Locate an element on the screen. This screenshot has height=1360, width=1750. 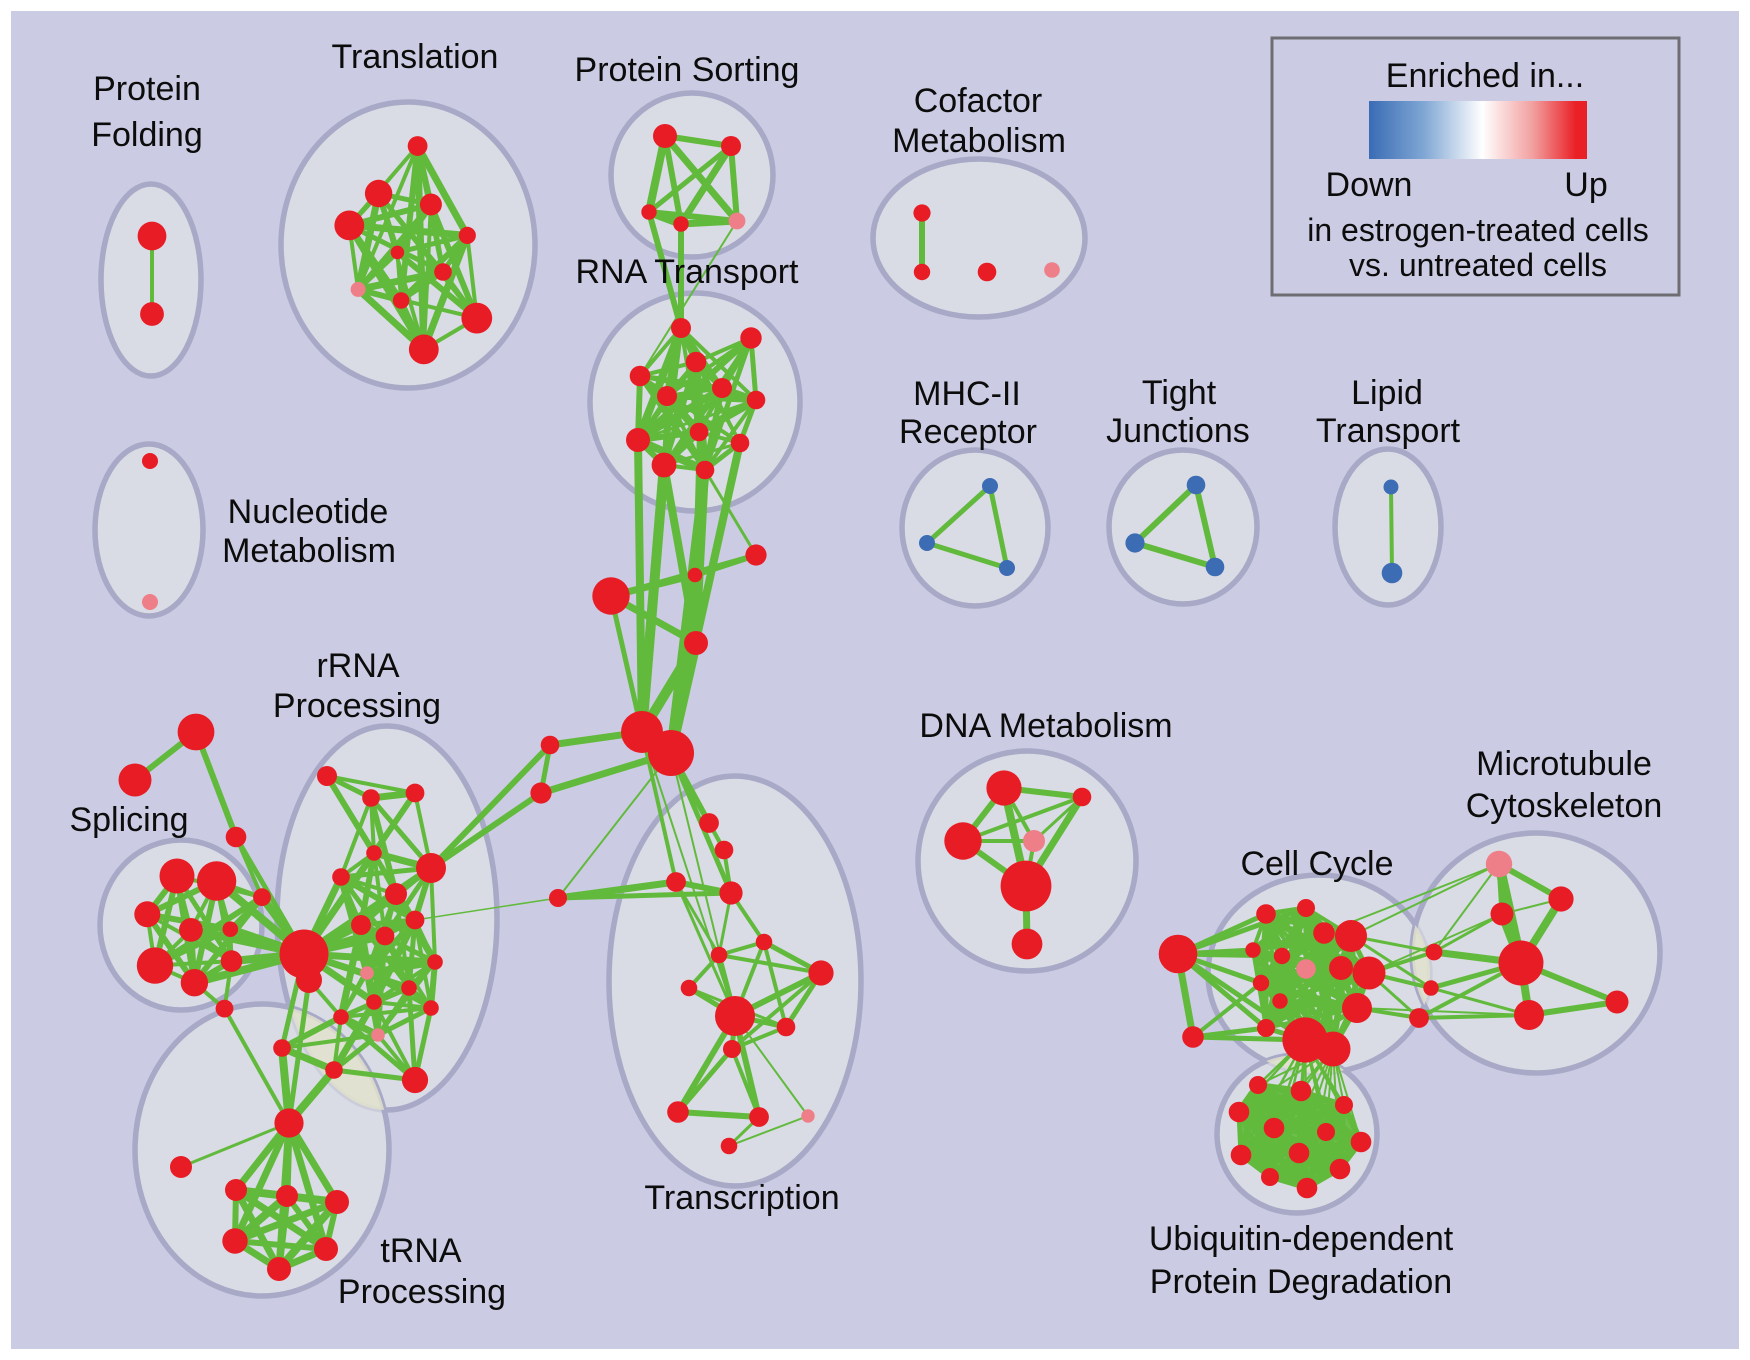
svg-text: Up is located at coordinates (1585, 185).